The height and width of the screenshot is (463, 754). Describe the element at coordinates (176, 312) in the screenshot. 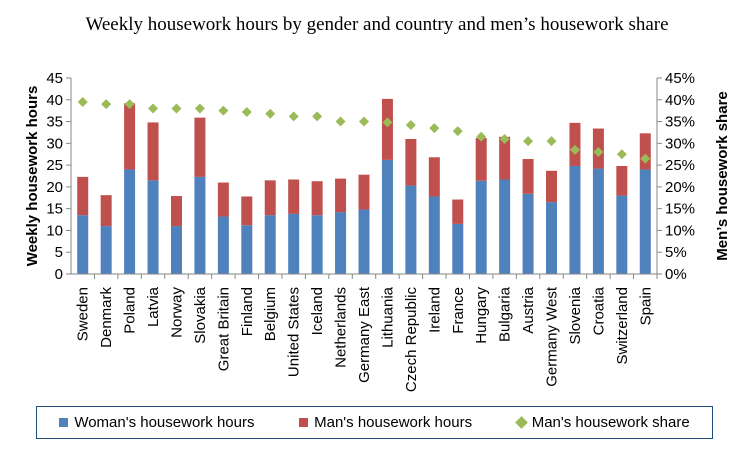

I see `category-label-4: Norway` at that location.